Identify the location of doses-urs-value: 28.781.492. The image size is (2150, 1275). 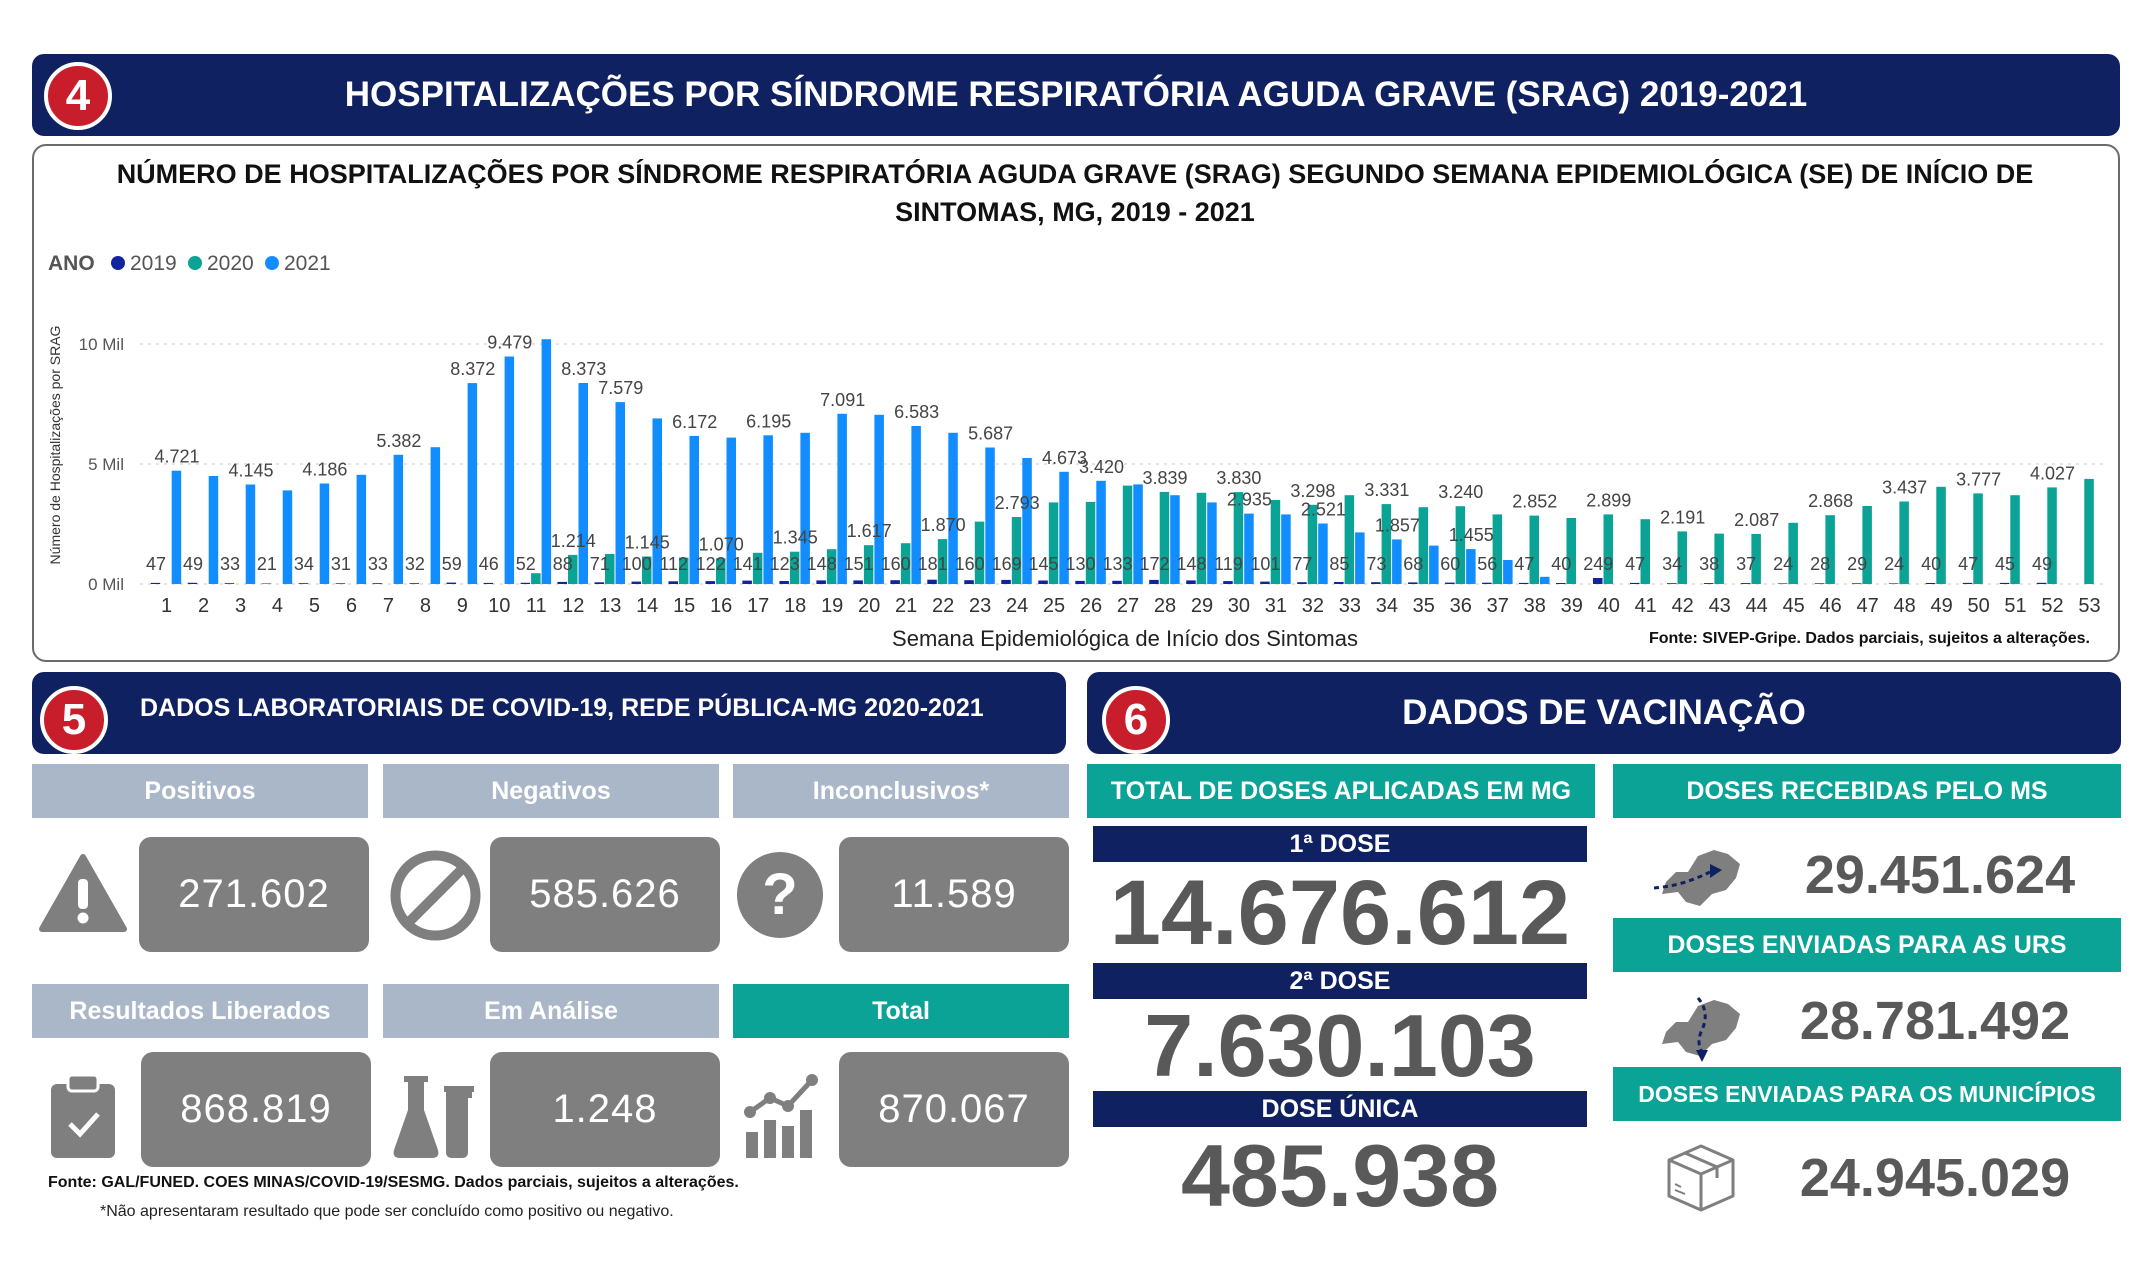
(1935, 1021).